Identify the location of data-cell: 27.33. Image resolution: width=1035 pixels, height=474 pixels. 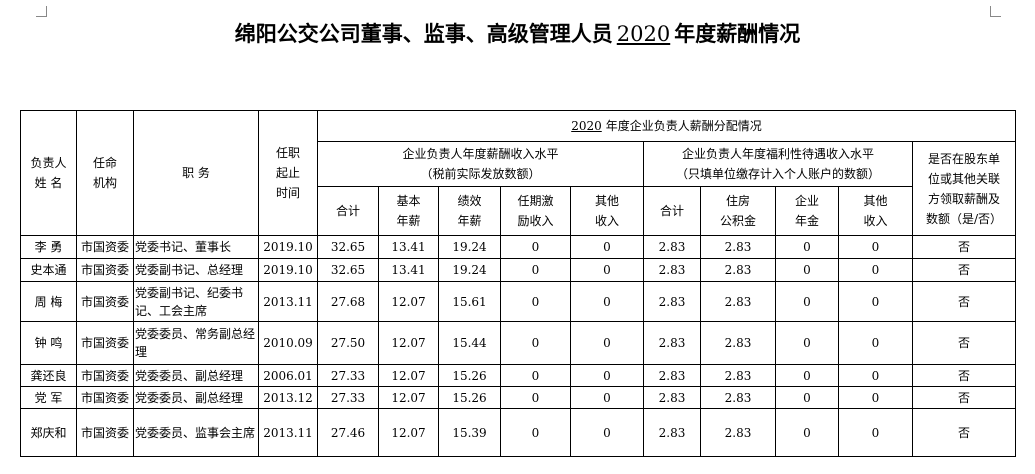
(348, 375).